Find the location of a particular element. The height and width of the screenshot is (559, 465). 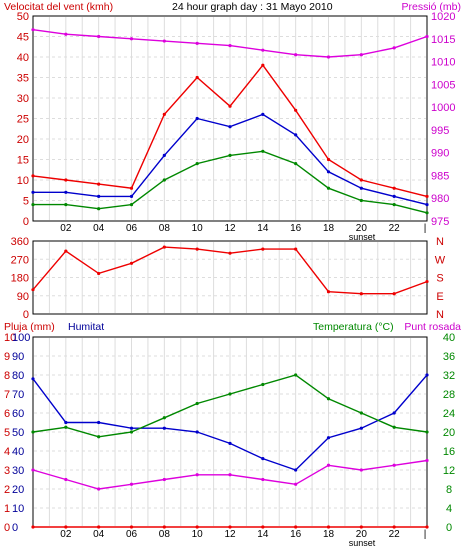

dewpoint-axis-label: Punt rosada is located at coordinates (432, 327).